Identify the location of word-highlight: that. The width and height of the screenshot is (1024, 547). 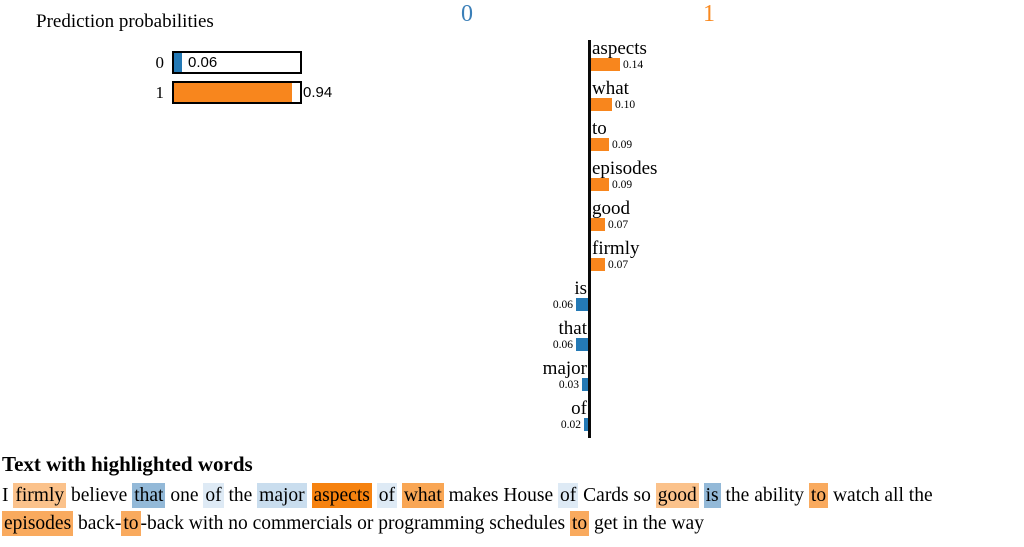
(149, 495).